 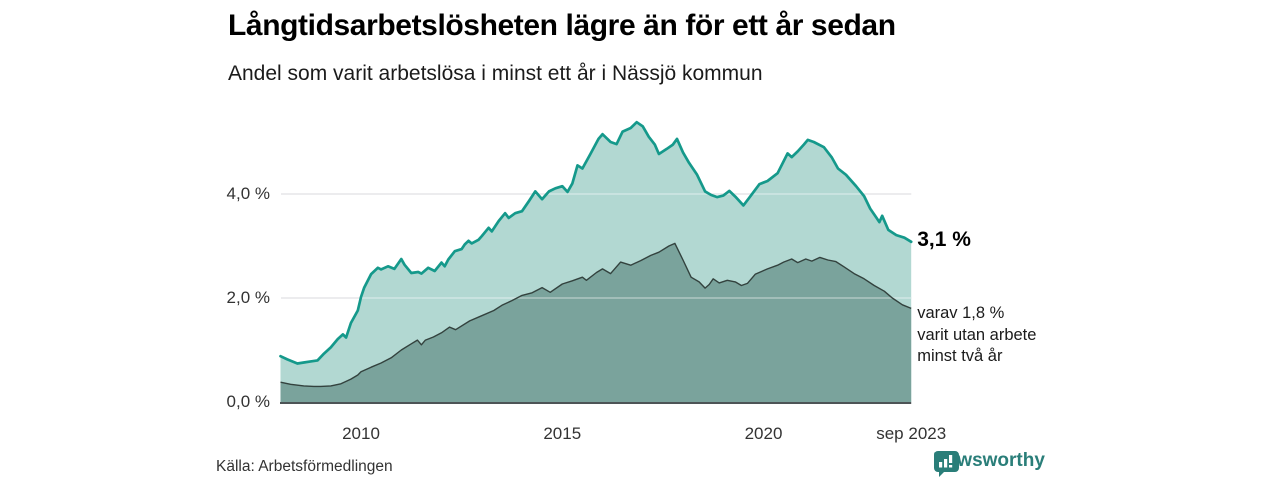 I want to click on newsworthy-logo: Newsworthy, so click(x=989, y=463).